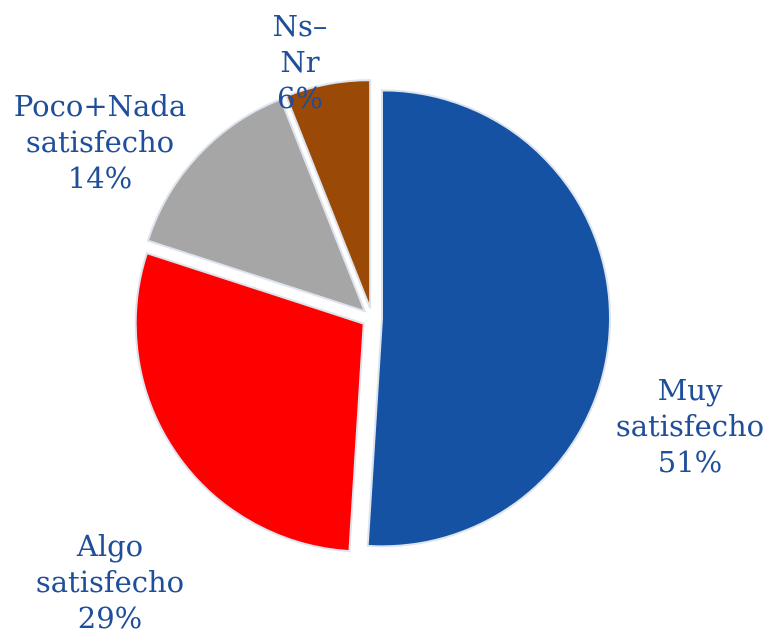 The image size is (769, 636). I want to click on slice-label: Poco+Nada satisfecho 14%, so click(100, 142).